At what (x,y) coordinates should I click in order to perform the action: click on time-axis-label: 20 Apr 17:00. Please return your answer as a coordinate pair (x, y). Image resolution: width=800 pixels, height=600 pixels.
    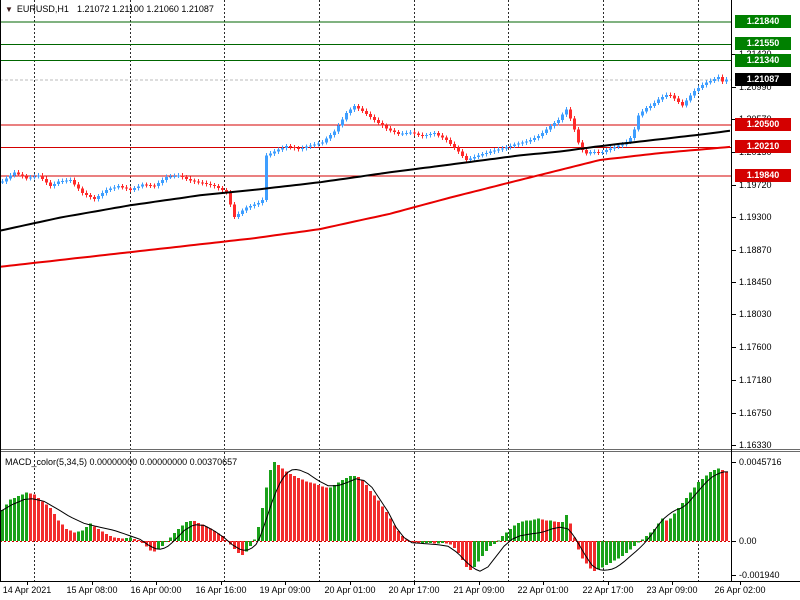
    Looking at the image, I should click on (414, 590).